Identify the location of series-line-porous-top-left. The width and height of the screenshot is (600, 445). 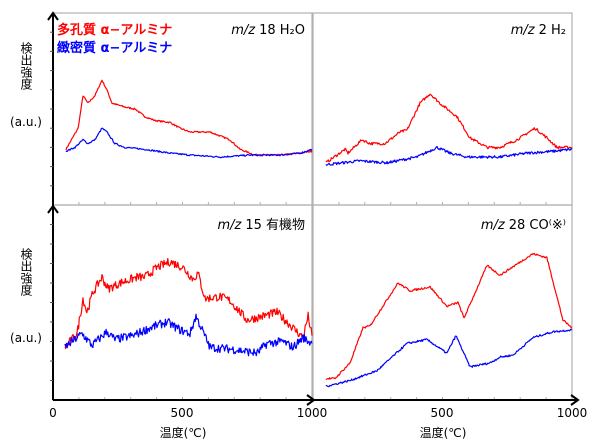
(189, 118).